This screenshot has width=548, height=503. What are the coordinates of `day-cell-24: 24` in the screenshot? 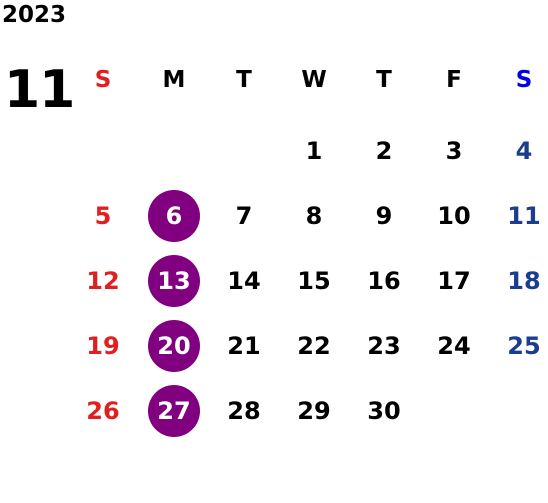 It's located at (454, 346).